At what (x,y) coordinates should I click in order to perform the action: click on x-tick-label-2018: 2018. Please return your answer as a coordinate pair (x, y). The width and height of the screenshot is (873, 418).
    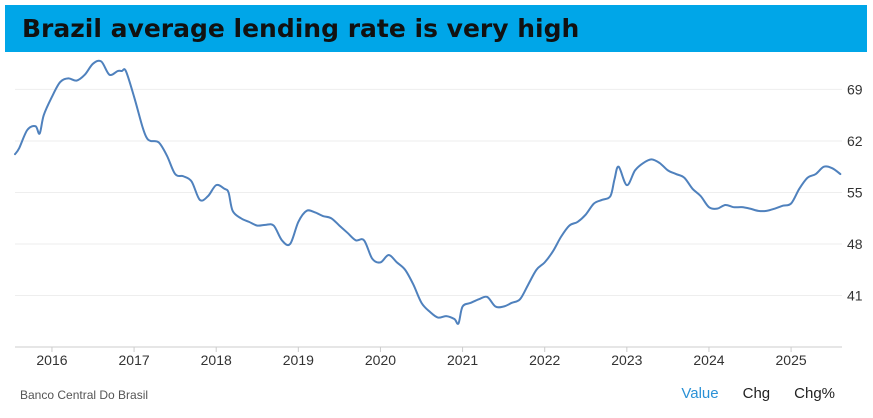
    Looking at the image, I should click on (216, 360).